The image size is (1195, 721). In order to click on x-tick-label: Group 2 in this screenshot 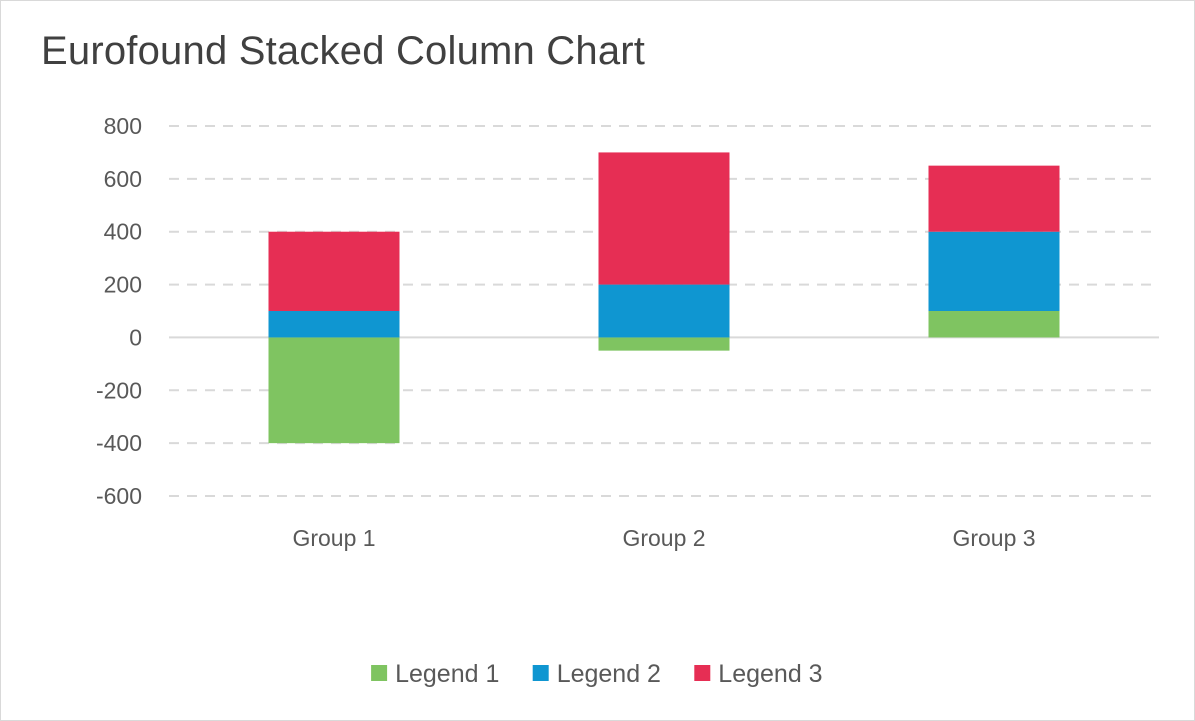, I will do `click(663, 538)`.